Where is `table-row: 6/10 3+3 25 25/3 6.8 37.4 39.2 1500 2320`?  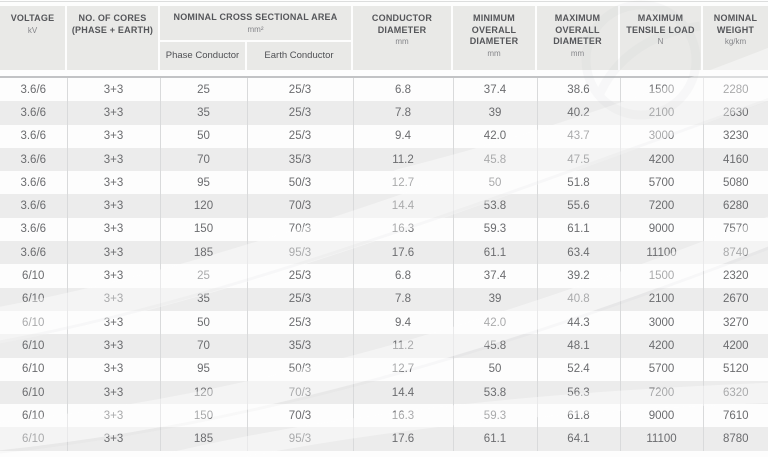
table-row: 6/10 3+3 25 25/3 6.8 37.4 39.2 1500 2320 is located at coordinates (384, 276).